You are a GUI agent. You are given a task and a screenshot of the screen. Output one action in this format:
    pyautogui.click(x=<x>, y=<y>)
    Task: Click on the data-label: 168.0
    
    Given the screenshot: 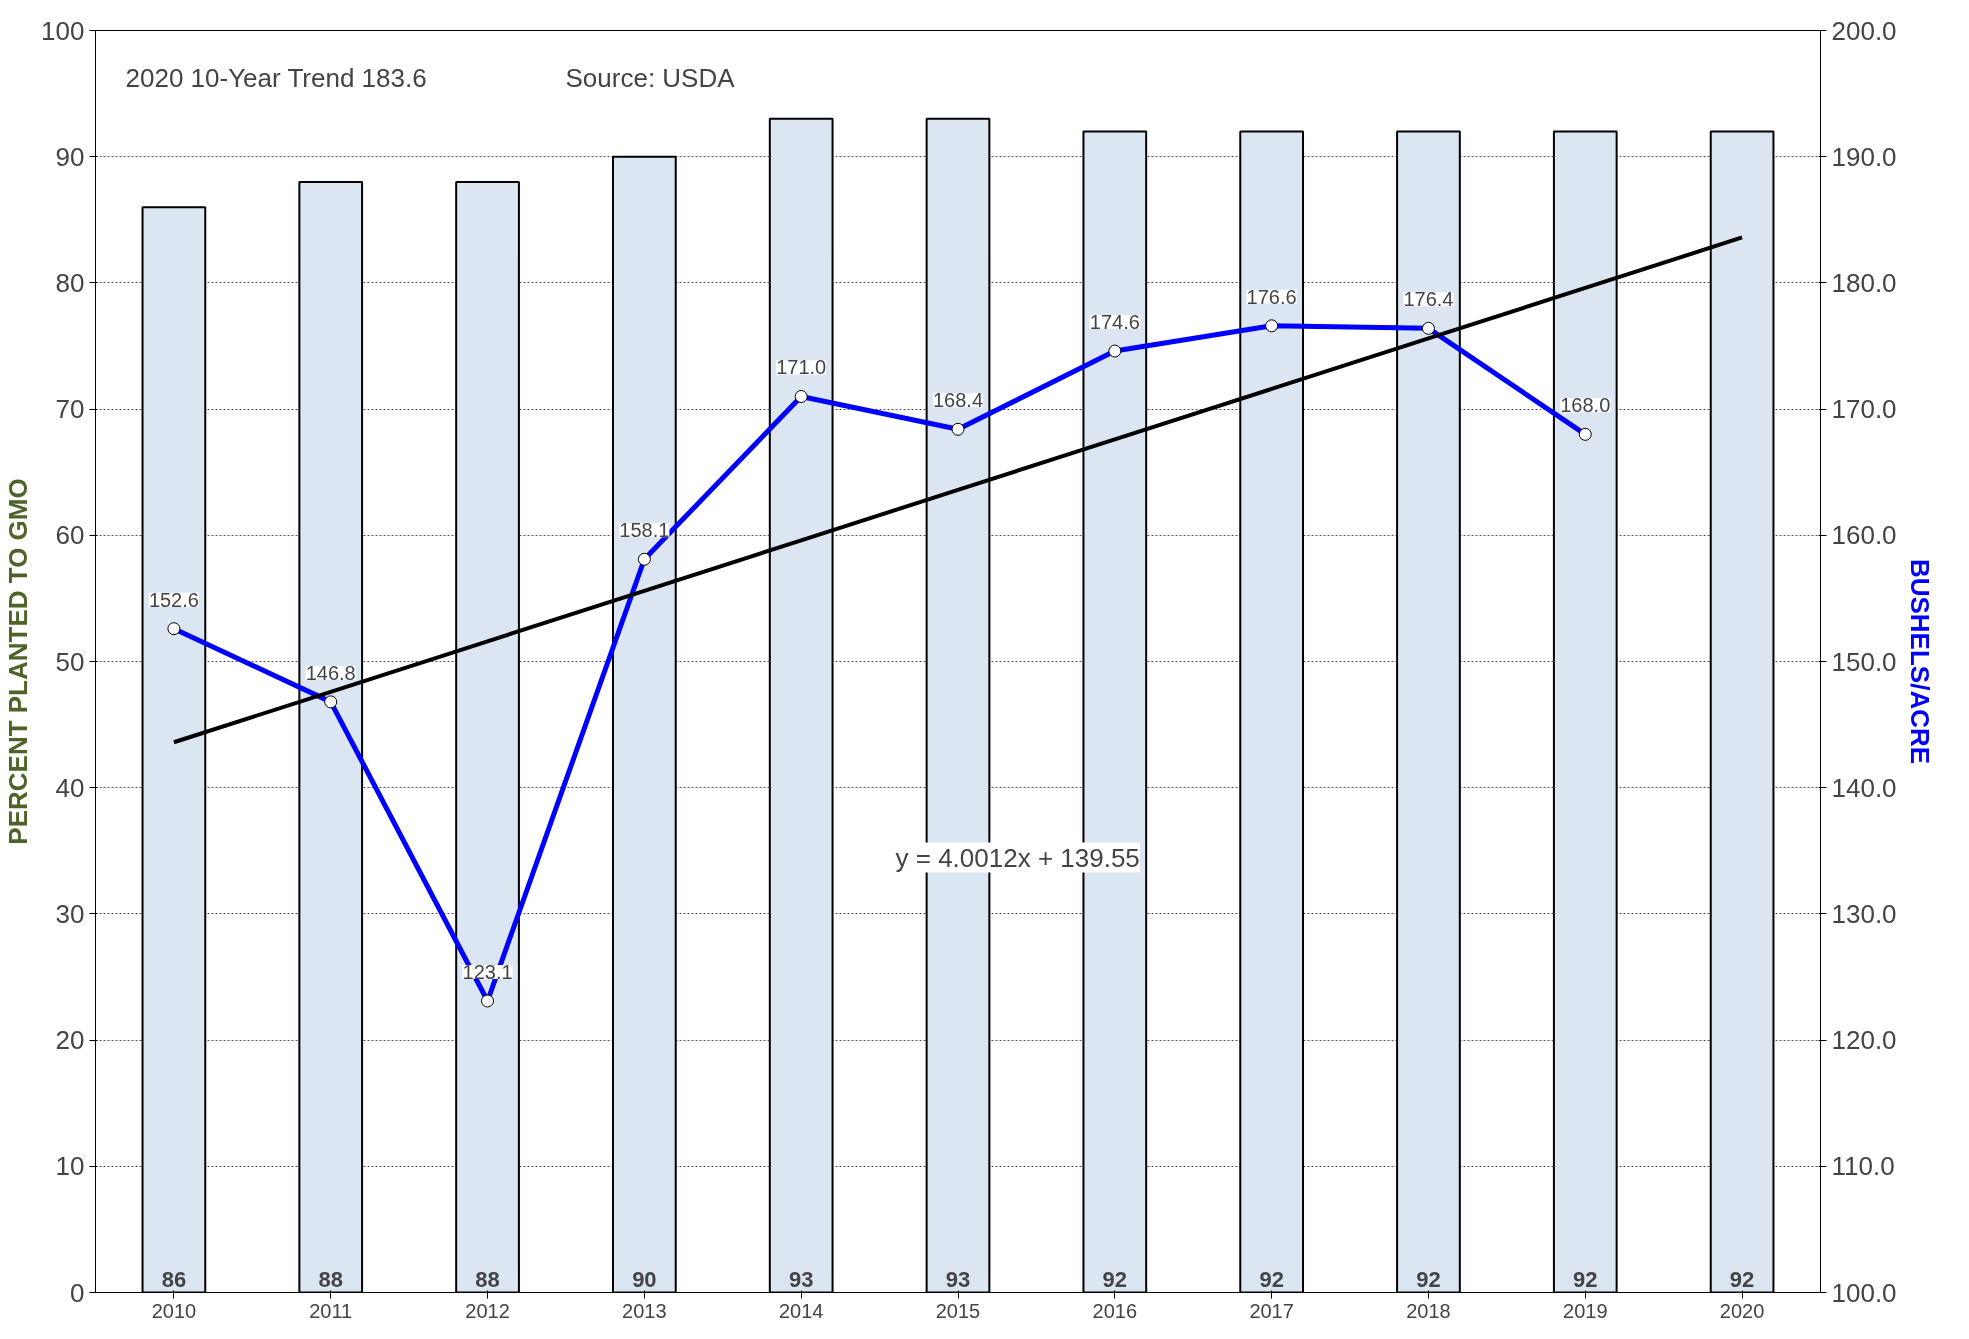 What is the action you would take?
    pyautogui.click(x=1585, y=405)
    